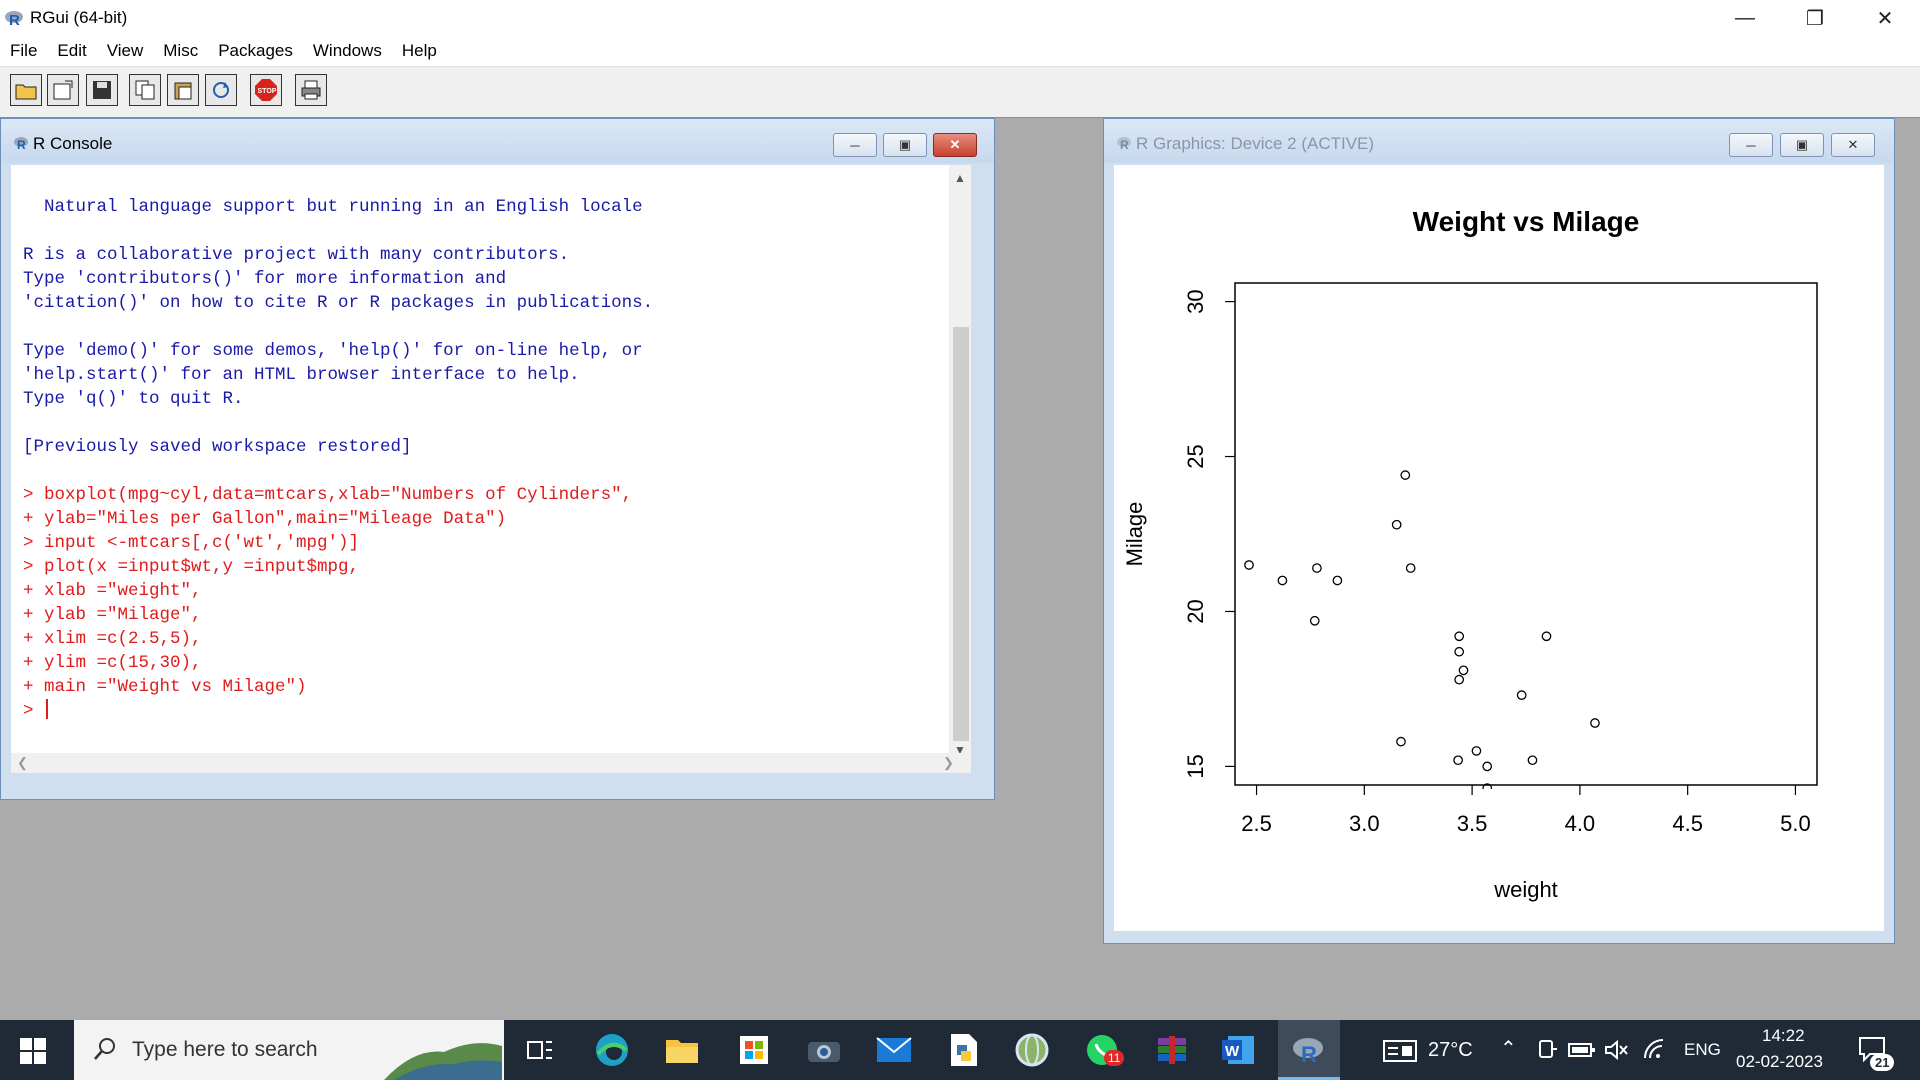 The height and width of the screenshot is (1080, 1920). I want to click on file-explorer-icon, so click(682, 1050).